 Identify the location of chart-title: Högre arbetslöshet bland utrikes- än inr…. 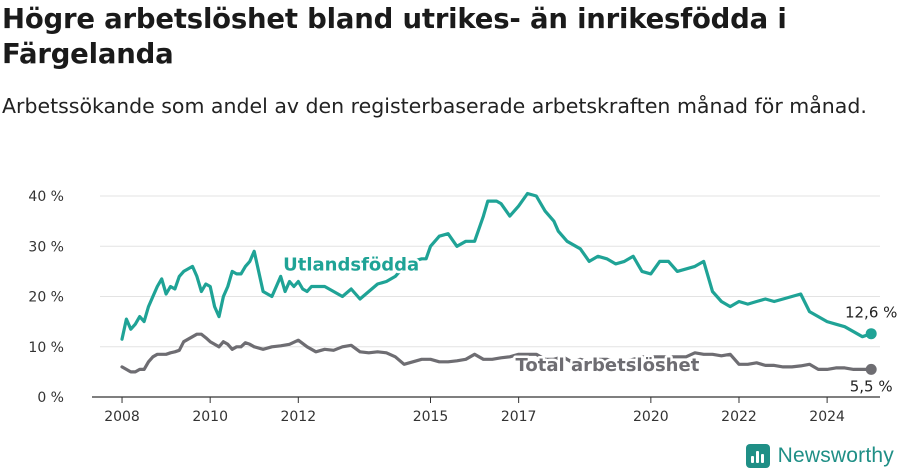
(394, 36).